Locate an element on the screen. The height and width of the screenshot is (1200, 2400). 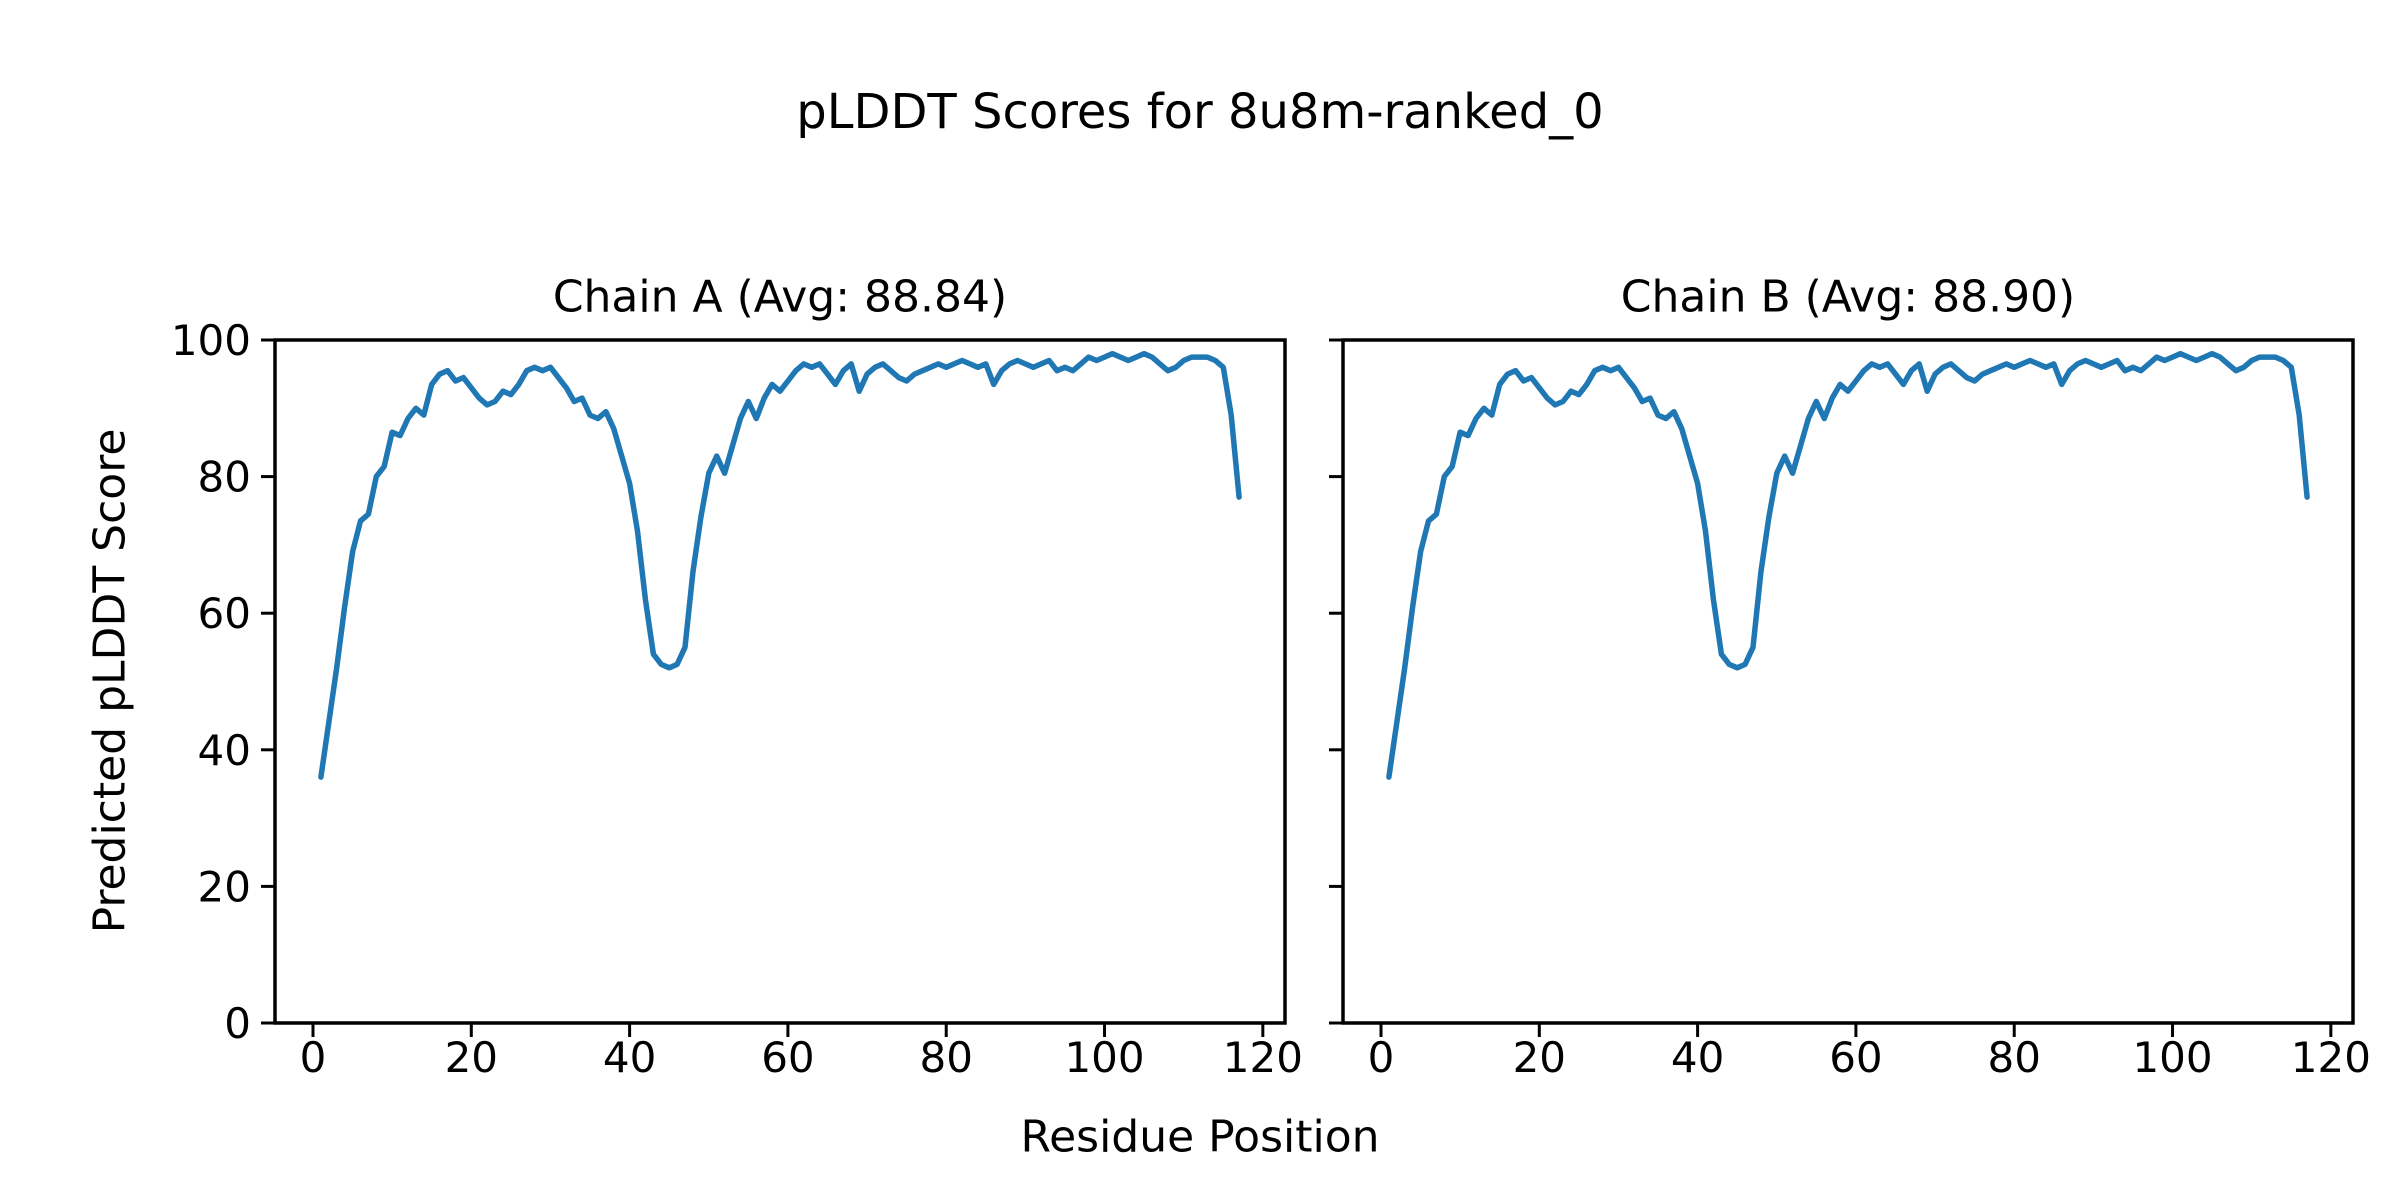
y-tick-label: 80 is located at coordinates (224, 477).